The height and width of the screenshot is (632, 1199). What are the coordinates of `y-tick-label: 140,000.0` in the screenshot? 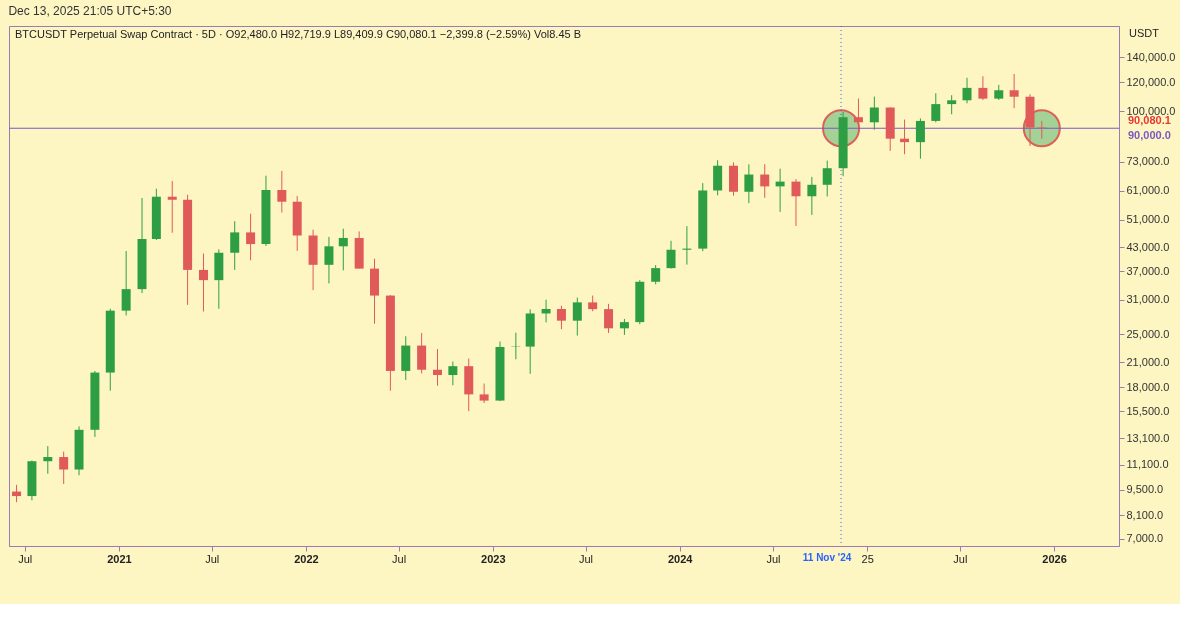 It's located at (1151, 56).